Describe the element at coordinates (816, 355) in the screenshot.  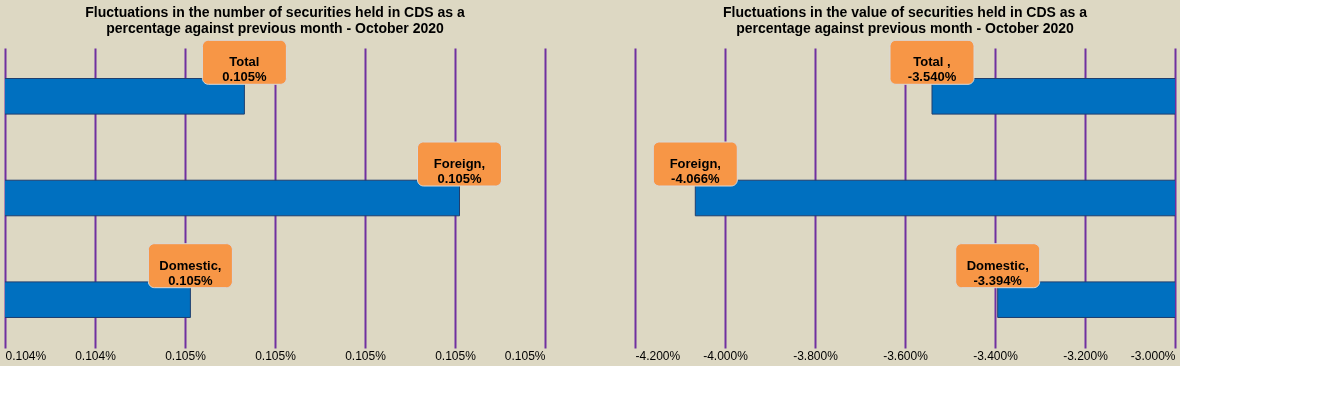
I see `x-tick-label: -3.800%` at that location.